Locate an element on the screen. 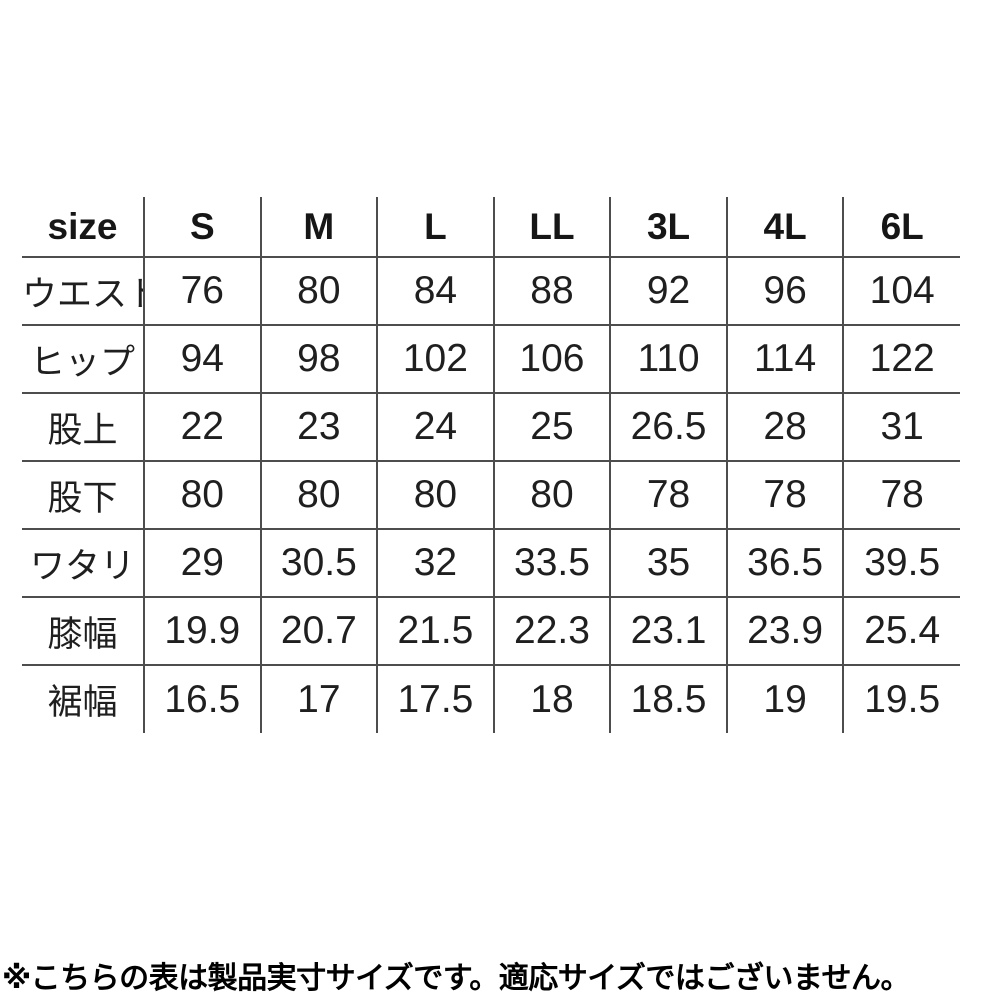 Image resolution: width=1000 pixels, height=1000 pixels. row-label: ヒップ is located at coordinates (83, 359).